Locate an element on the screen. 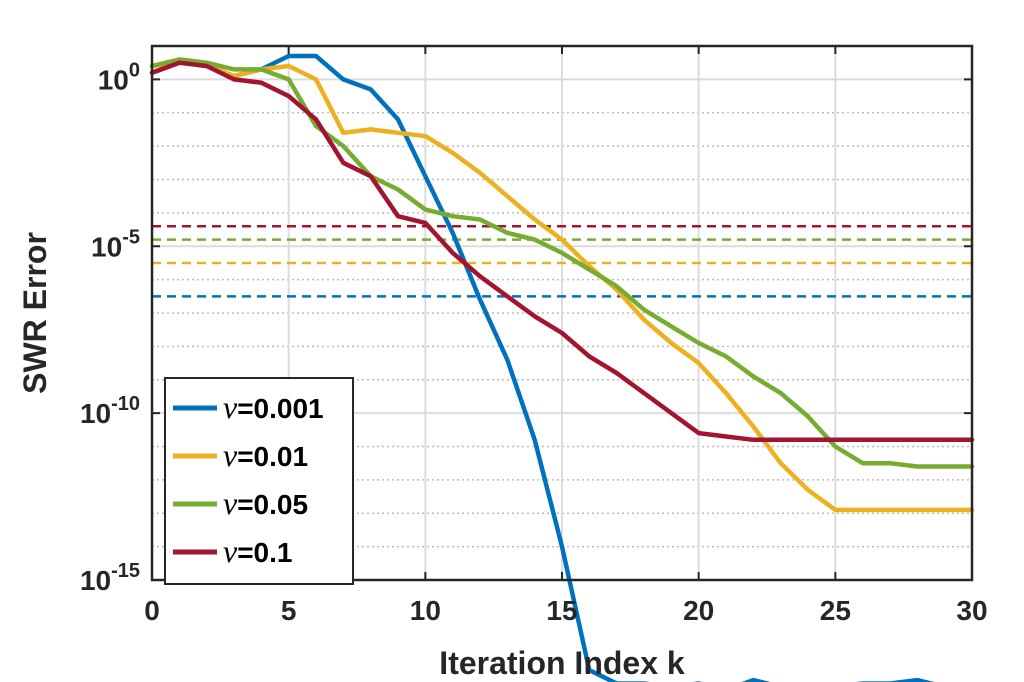  legend-label: ν=0.1 is located at coordinates (257, 551).